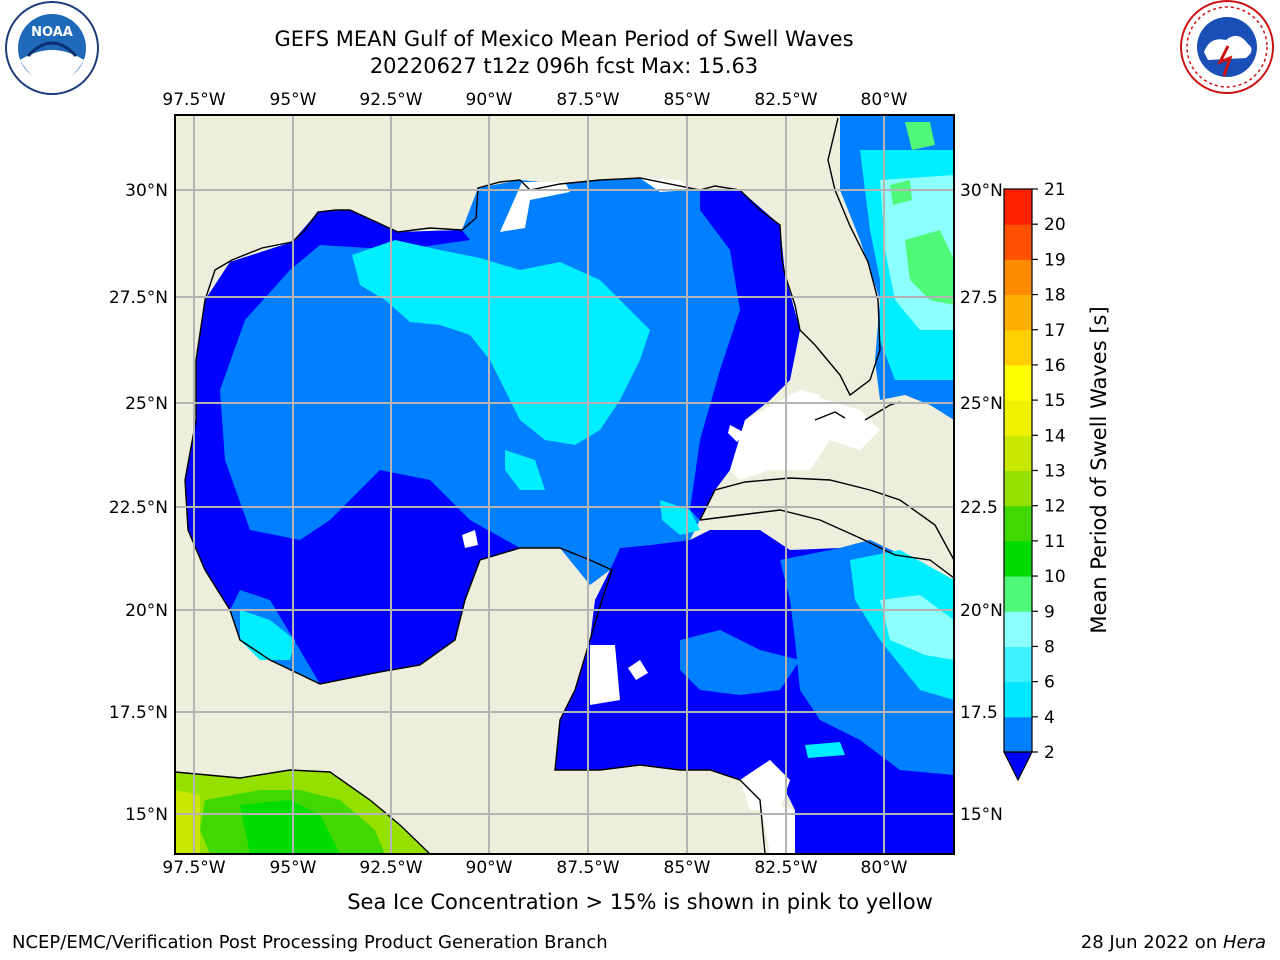 The height and width of the screenshot is (960, 1280). I want to click on colorbar-tick-label: 13, so click(1055, 472).